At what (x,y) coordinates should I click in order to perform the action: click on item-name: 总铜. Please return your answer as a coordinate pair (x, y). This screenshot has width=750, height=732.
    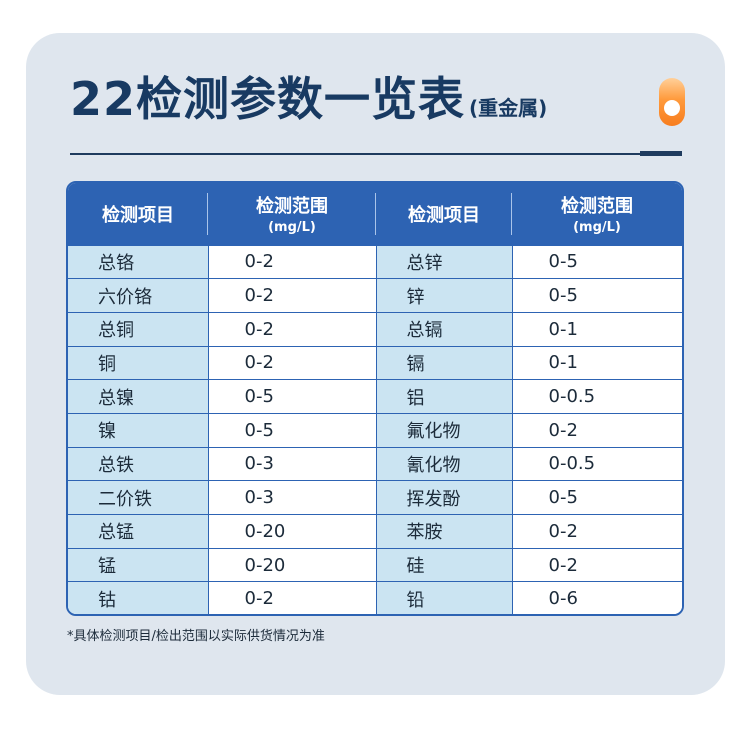
    Looking at the image, I should click on (138, 329).